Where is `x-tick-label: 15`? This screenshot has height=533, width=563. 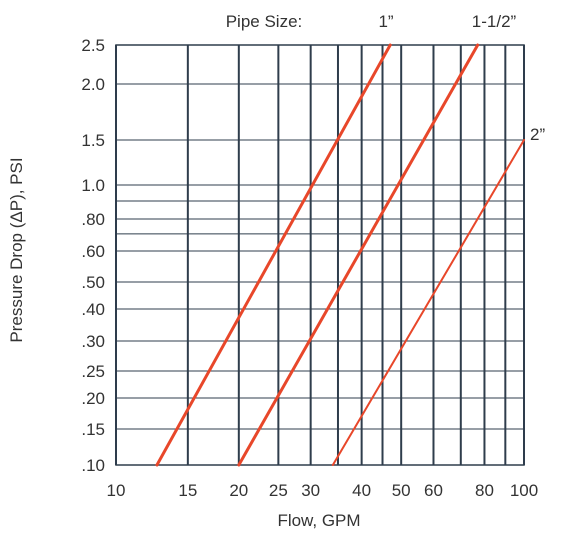 x-tick-label: 15 is located at coordinates (187, 490).